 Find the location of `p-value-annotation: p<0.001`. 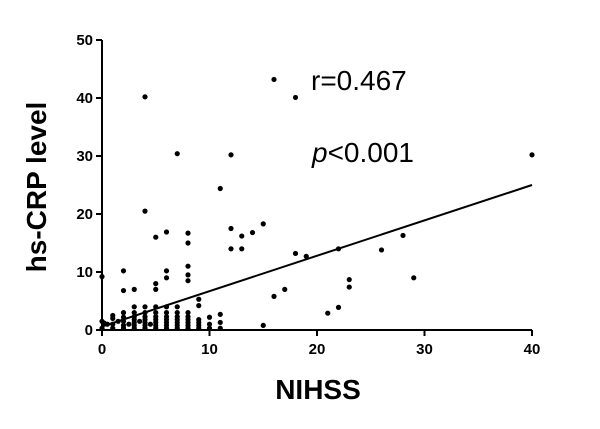

p-value-annotation: p<0.001 is located at coordinates (362, 152).